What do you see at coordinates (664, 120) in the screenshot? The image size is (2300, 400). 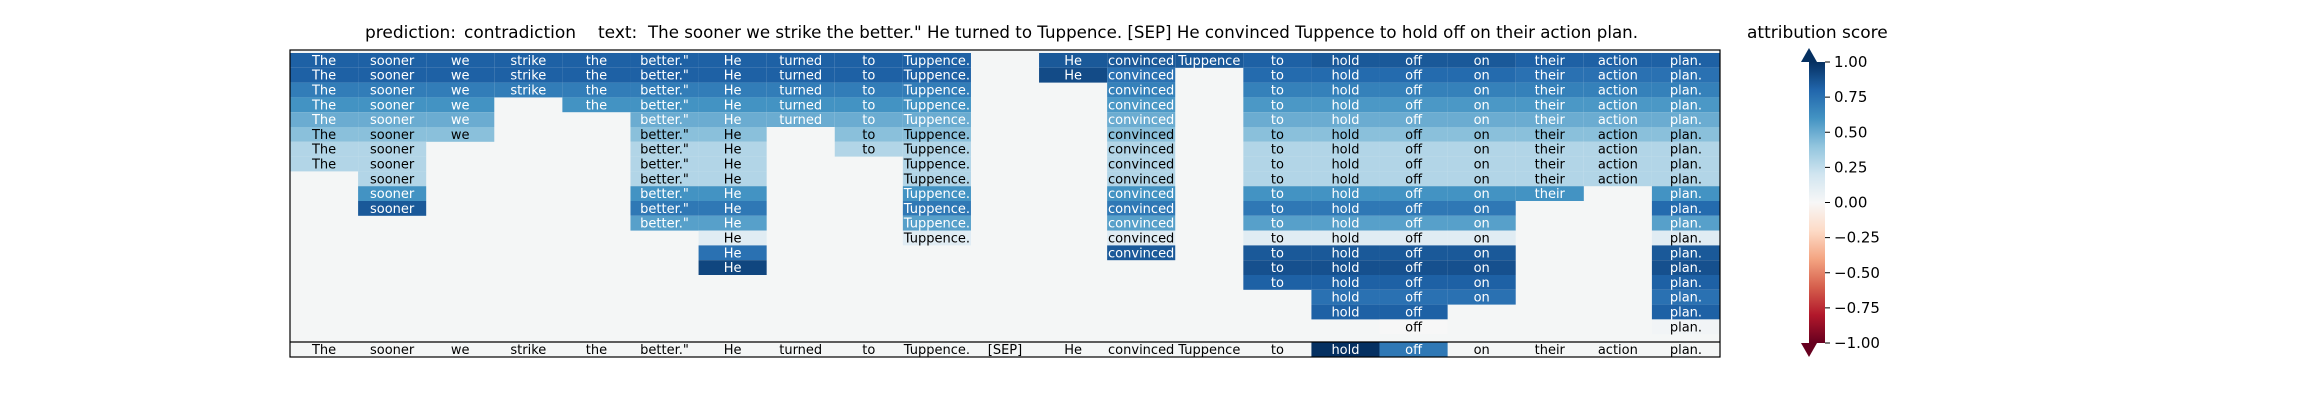 I see `heatmap-cell-label: better."` at bounding box center [664, 120].